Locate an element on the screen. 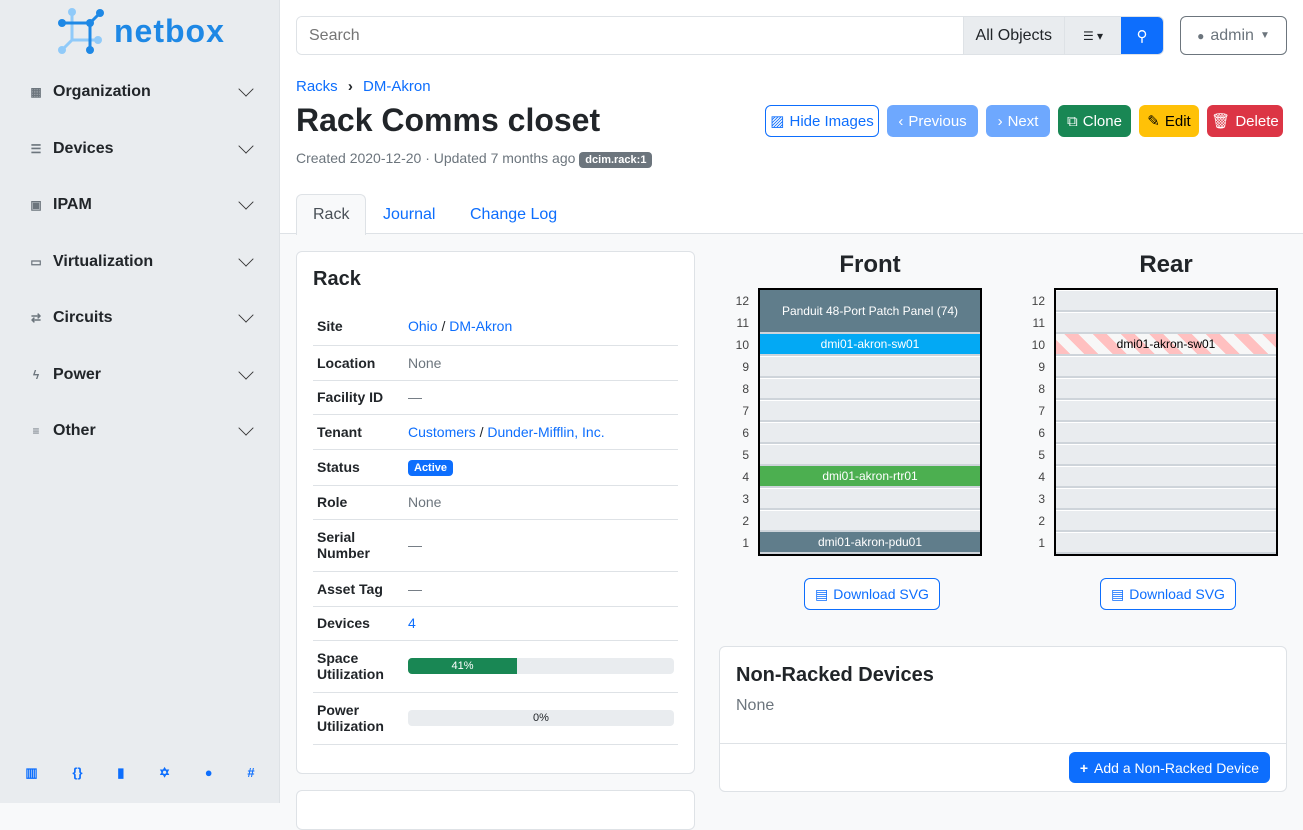  button-label: Edit is located at coordinates (1177, 121).